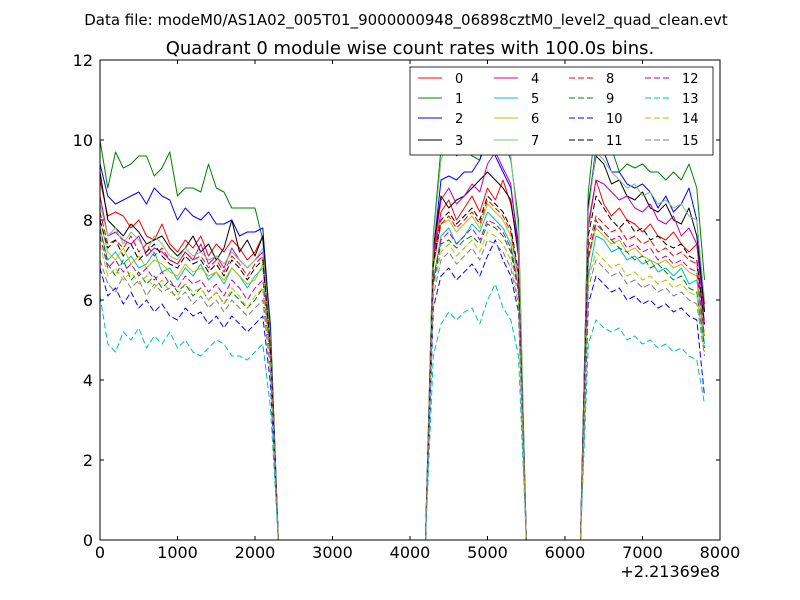 Image resolution: width=800 pixels, height=600 pixels. I want to click on y-tick-label: 10, so click(83, 140).